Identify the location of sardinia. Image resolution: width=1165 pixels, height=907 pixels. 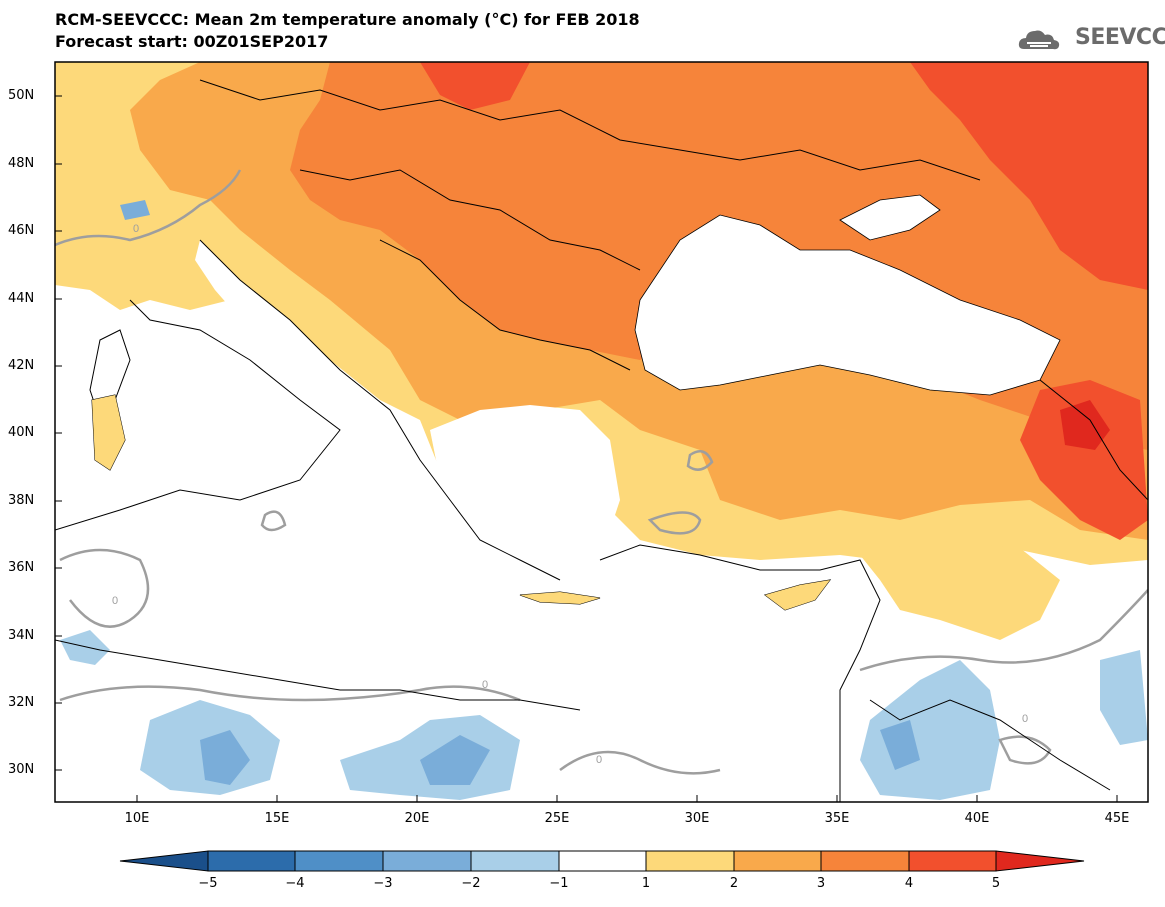
(108, 432).